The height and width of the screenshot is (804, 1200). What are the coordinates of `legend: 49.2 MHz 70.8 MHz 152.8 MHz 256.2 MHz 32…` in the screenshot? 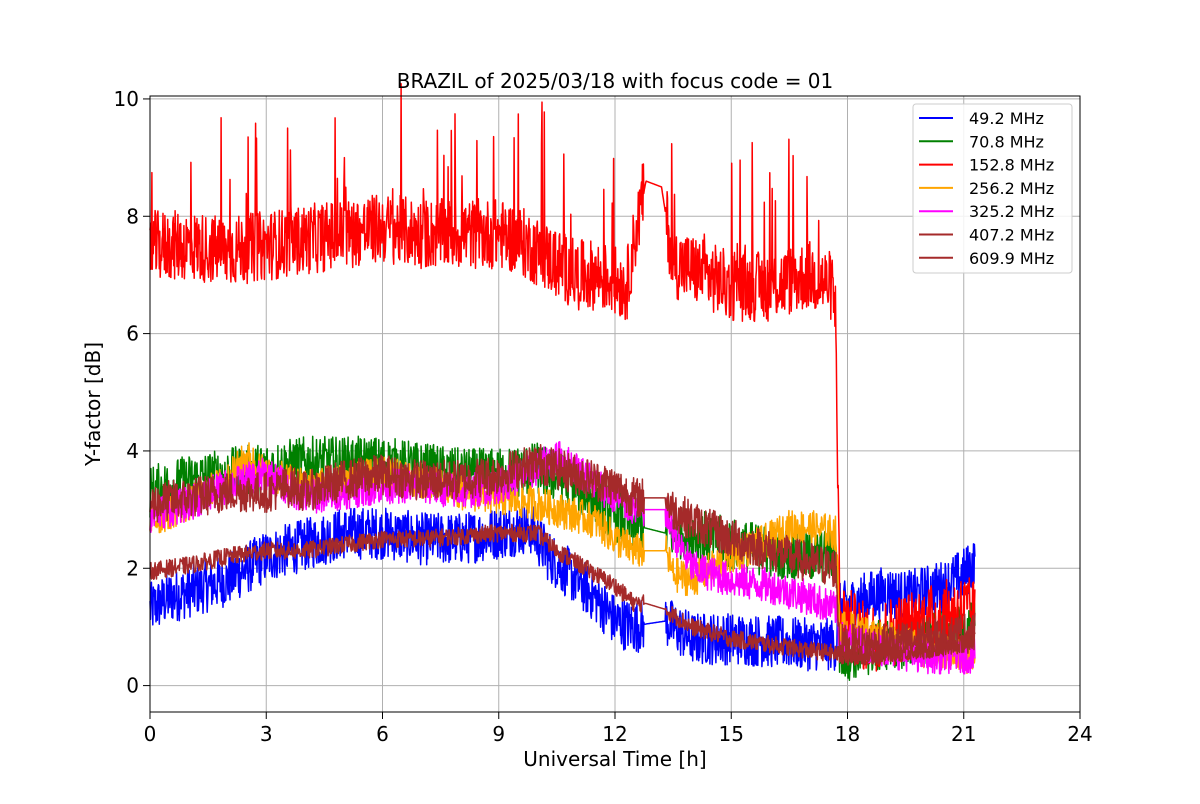 It's located at (992, 188).